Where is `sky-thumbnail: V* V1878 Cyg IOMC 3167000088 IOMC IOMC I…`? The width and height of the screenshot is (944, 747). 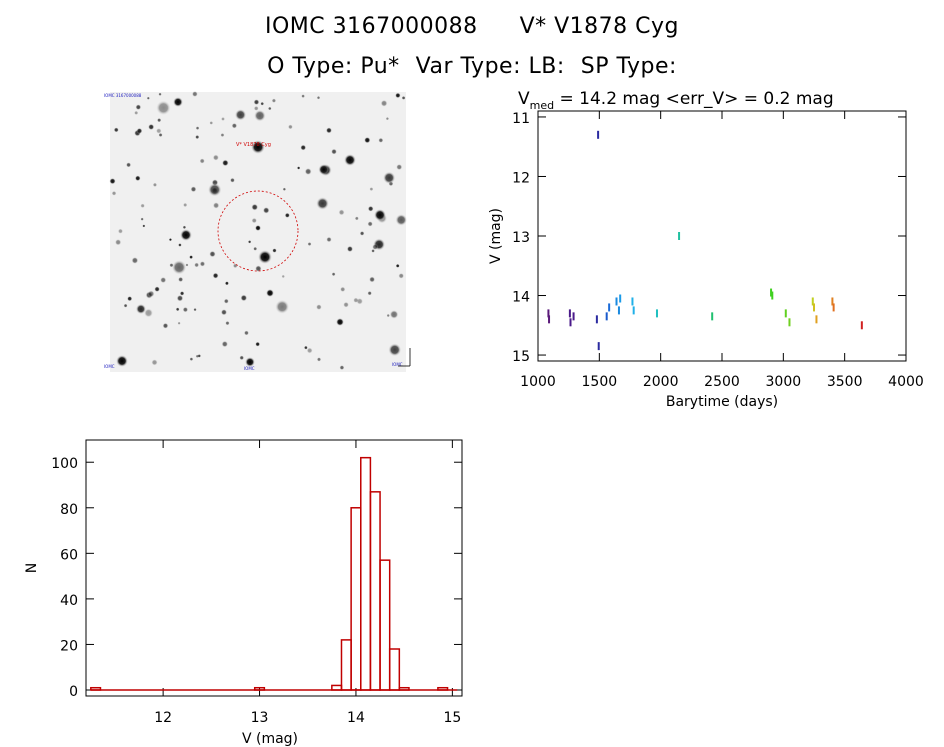 sky-thumbnail: V* V1878 Cyg IOMC 3167000088 IOMC IOMC I… is located at coordinates (257, 231).